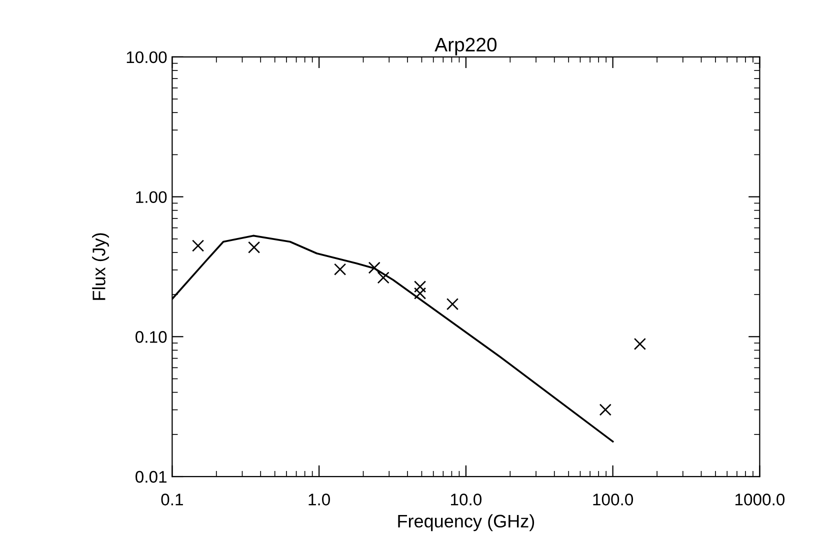 This screenshot has width=816, height=558. What do you see at coordinates (100, 266) in the screenshot?
I see `y-axis-title: Flux (Jy)` at bounding box center [100, 266].